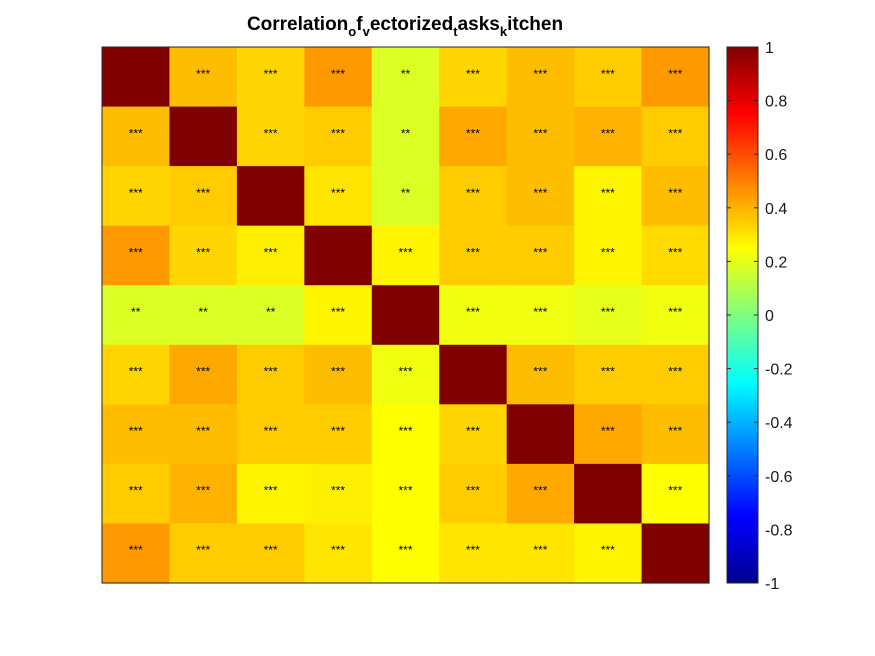 Image resolution: width=875 pixels, height=656 pixels. What do you see at coordinates (776, 102) in the screenshot?
I see `colorbar-tick-label: 0.8` at bounding box center [776, 102].